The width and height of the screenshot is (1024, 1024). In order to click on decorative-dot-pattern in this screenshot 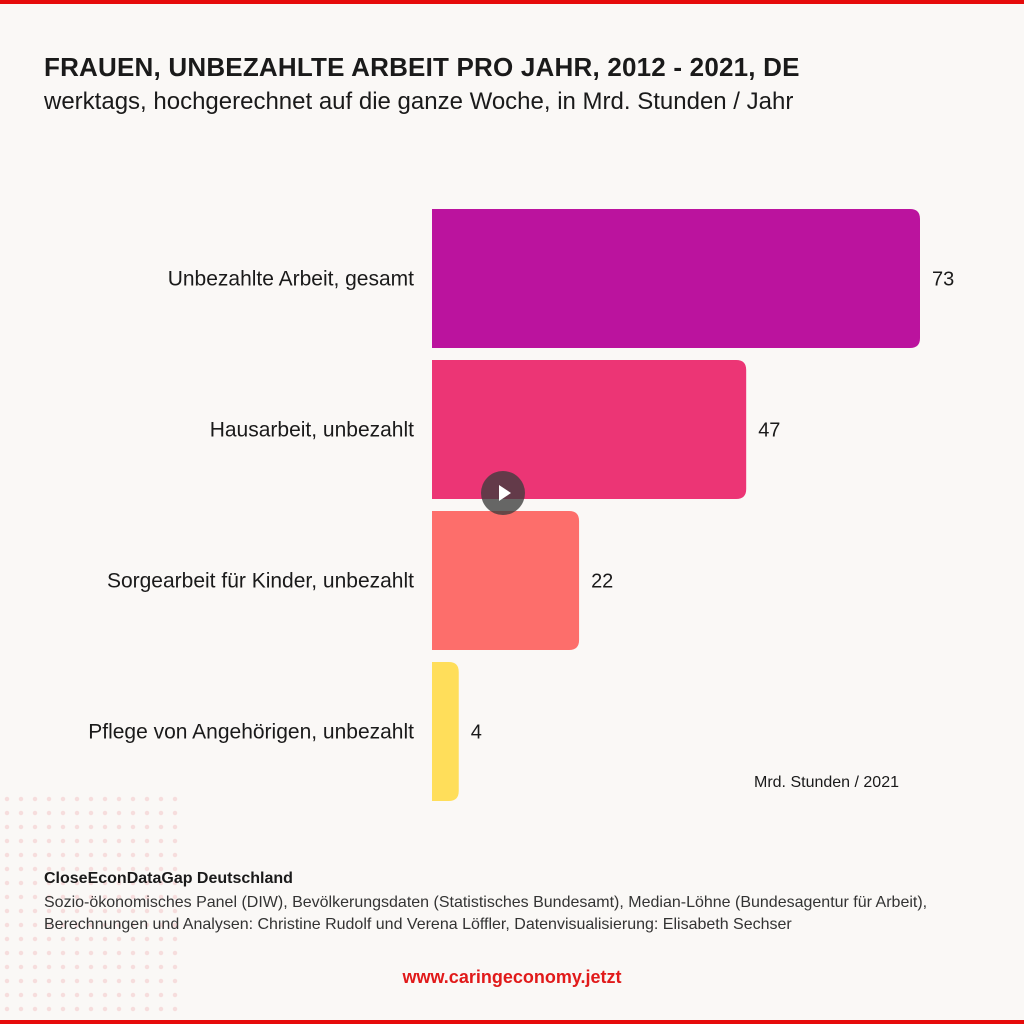, I will do `click(90, 902)`.